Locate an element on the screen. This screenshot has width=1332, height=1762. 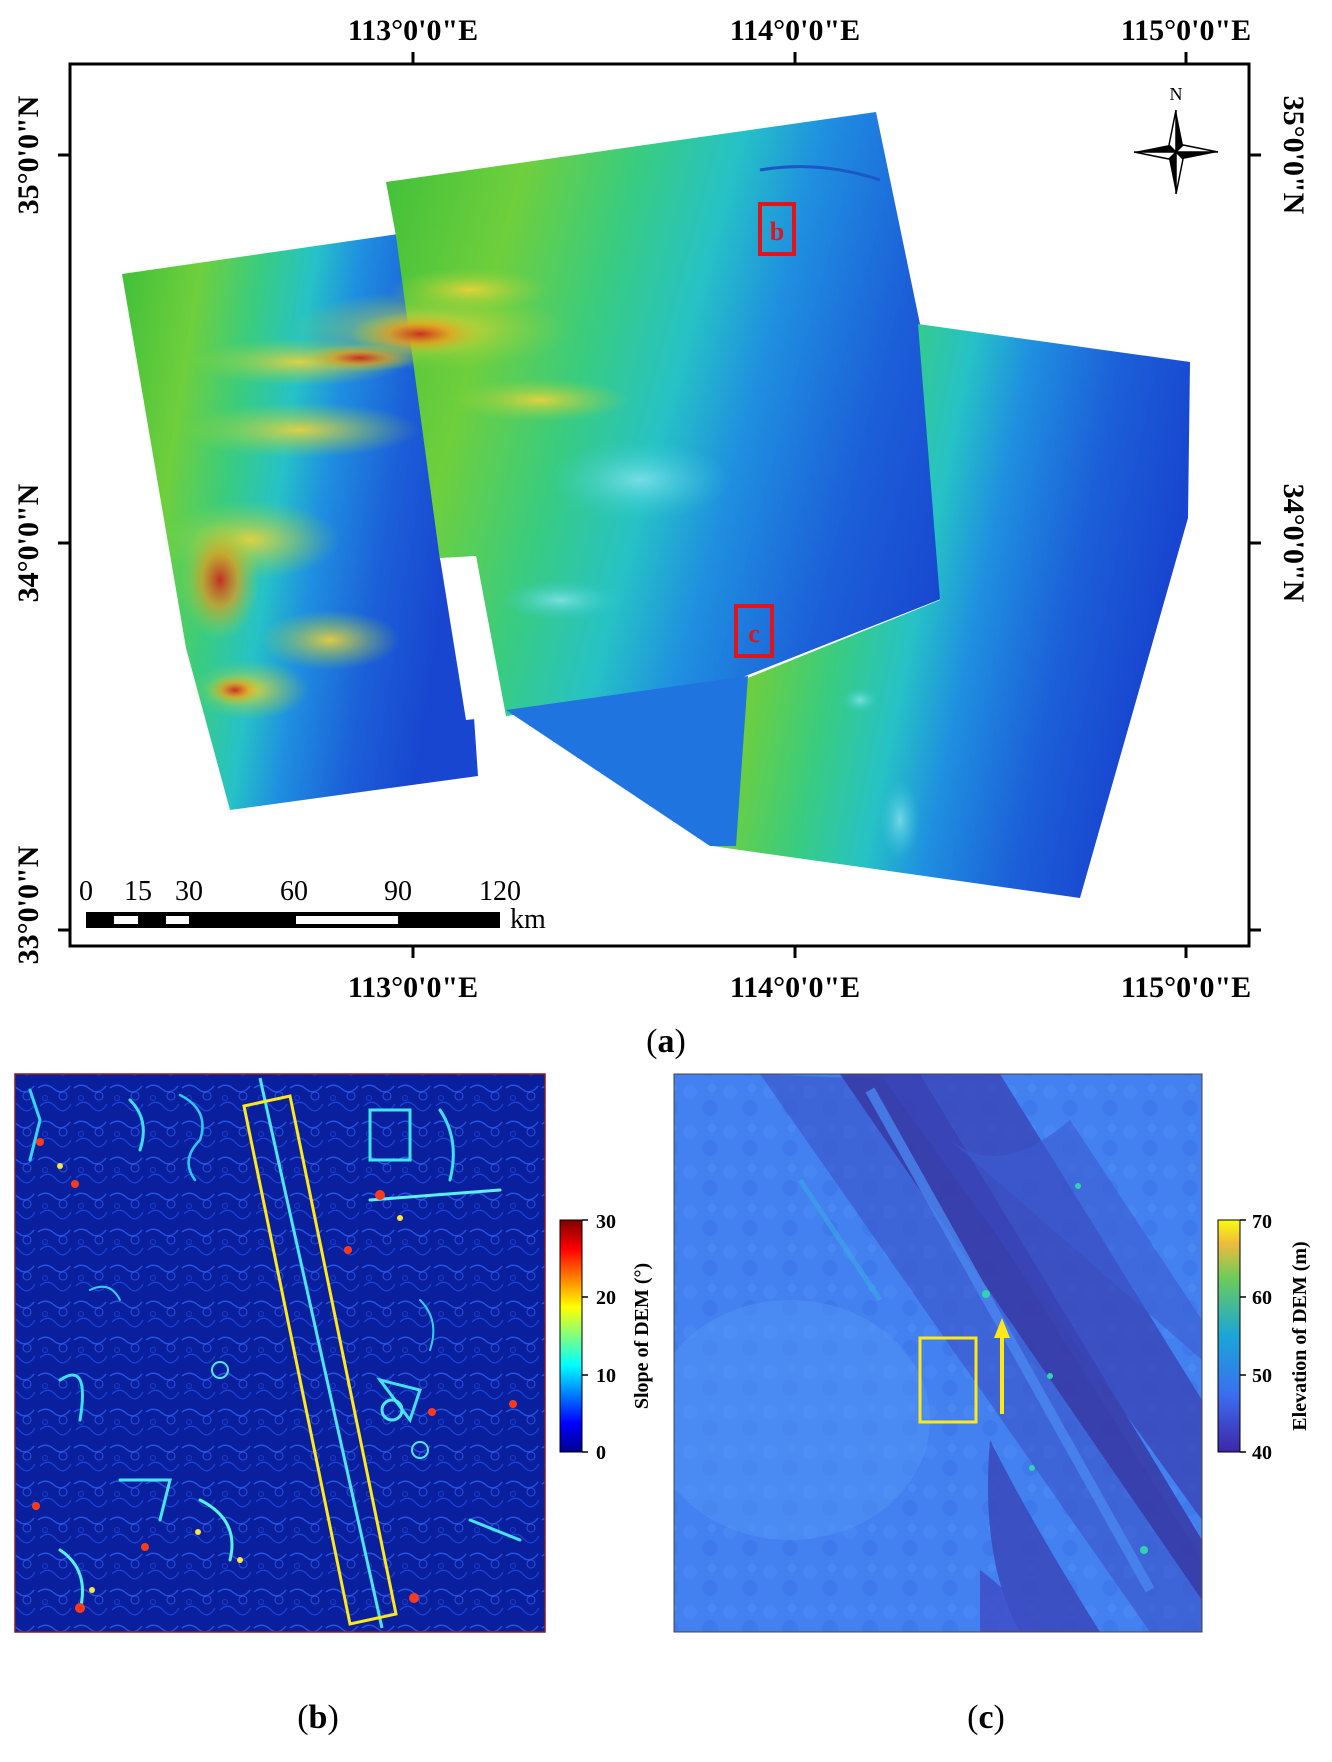
slope-tick-10: 10 is located at coordinates (606, 1376).